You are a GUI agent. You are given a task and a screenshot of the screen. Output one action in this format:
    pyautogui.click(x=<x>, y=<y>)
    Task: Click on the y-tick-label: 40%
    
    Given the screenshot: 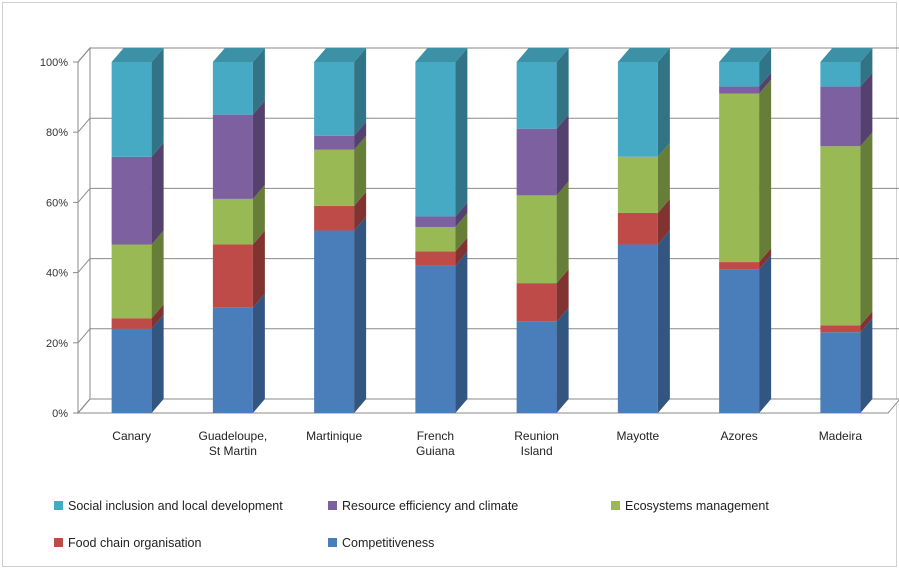 What is the action you would take?
    pyautogui.click(x=57, y=274)
    